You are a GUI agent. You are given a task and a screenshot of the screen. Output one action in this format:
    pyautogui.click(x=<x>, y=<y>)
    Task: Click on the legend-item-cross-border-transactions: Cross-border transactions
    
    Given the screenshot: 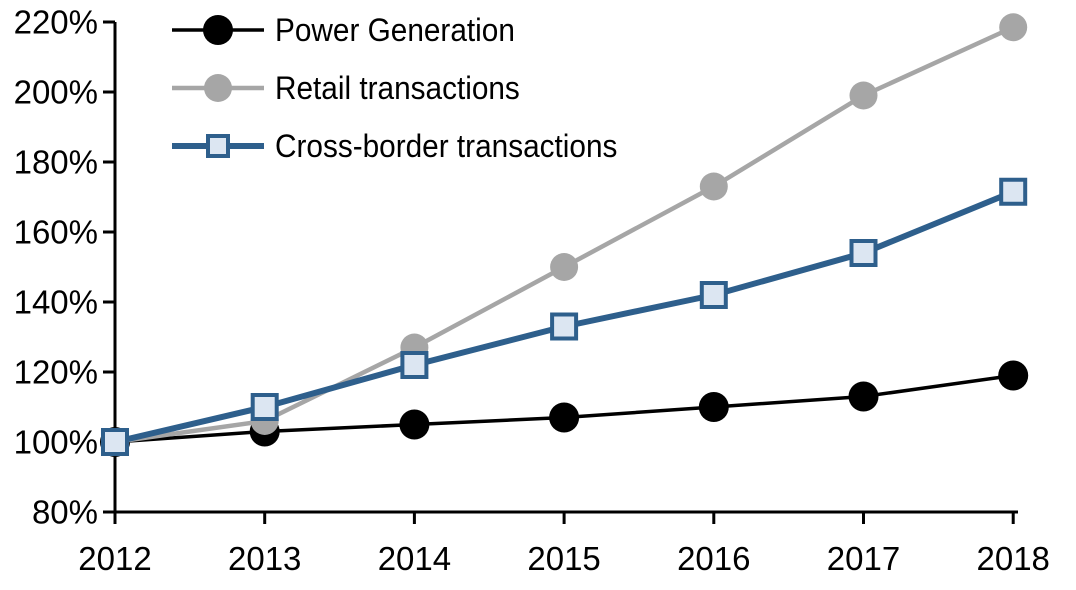 What is the action you would take?
    pyautogui.click(x=406, y=146)
    